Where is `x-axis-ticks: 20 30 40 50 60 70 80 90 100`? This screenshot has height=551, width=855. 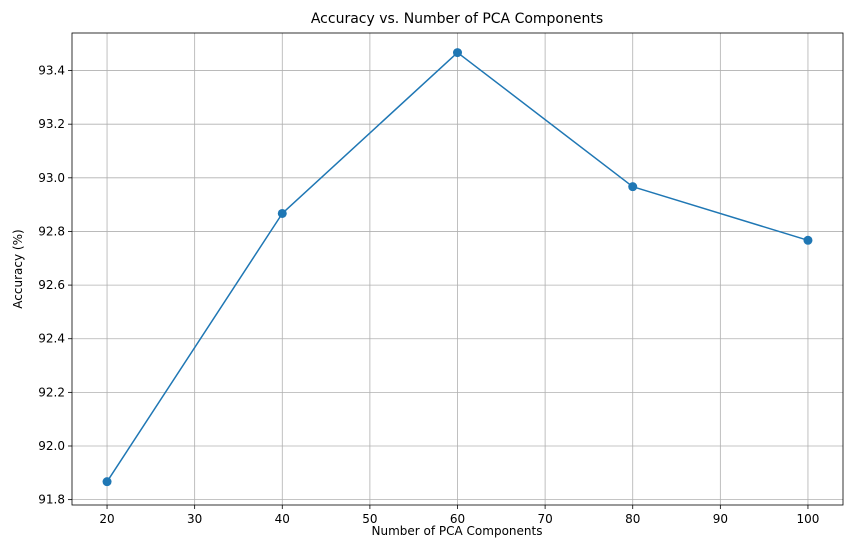 x-axis-ticks: 20 30 40 50 60 70 80 90 100 is located at coordinates (459, 515).